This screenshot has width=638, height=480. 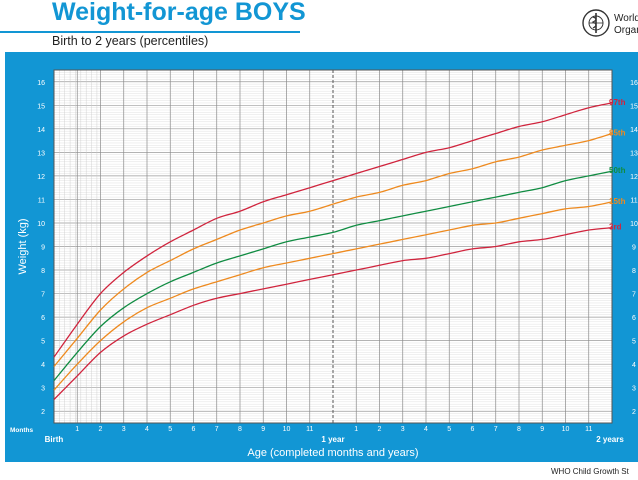 What do you see at coordinates (43, 248) in the screenshot?
I see `y-tick-label: 9` at bounding box center [43, 248].